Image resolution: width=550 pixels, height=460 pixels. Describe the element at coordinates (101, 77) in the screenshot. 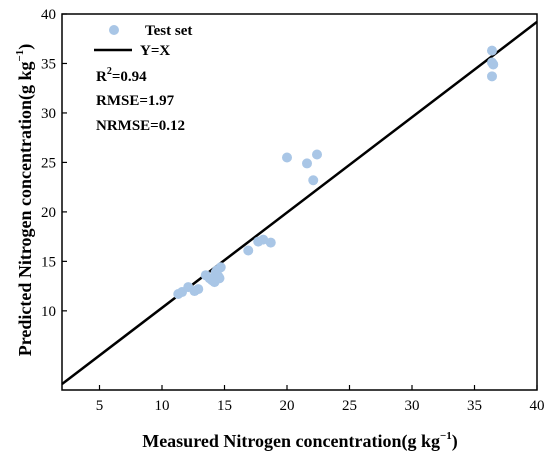

I see `r2-prefix: R` at that location.